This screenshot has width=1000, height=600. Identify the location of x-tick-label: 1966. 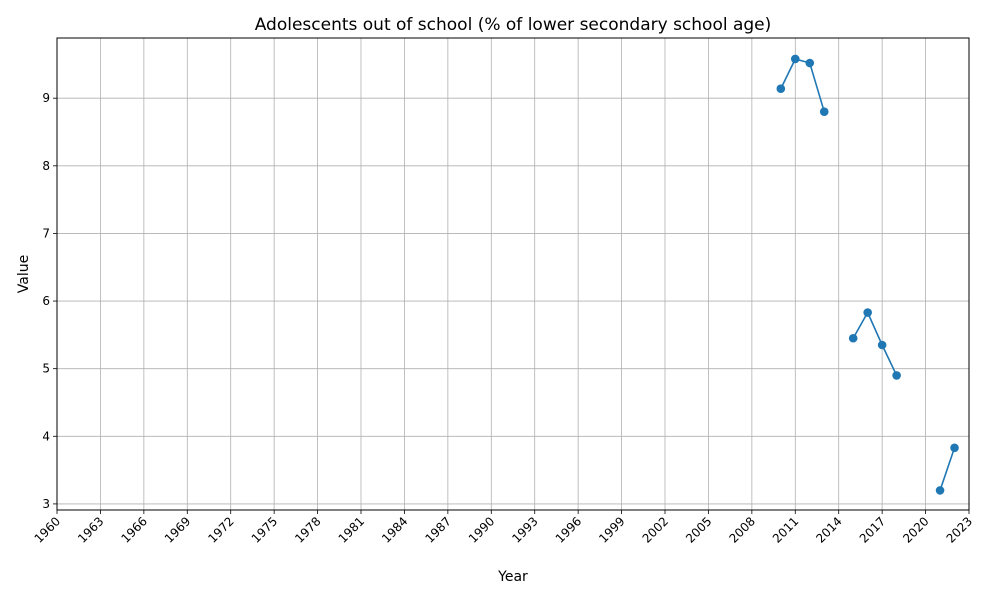
(133, 529).